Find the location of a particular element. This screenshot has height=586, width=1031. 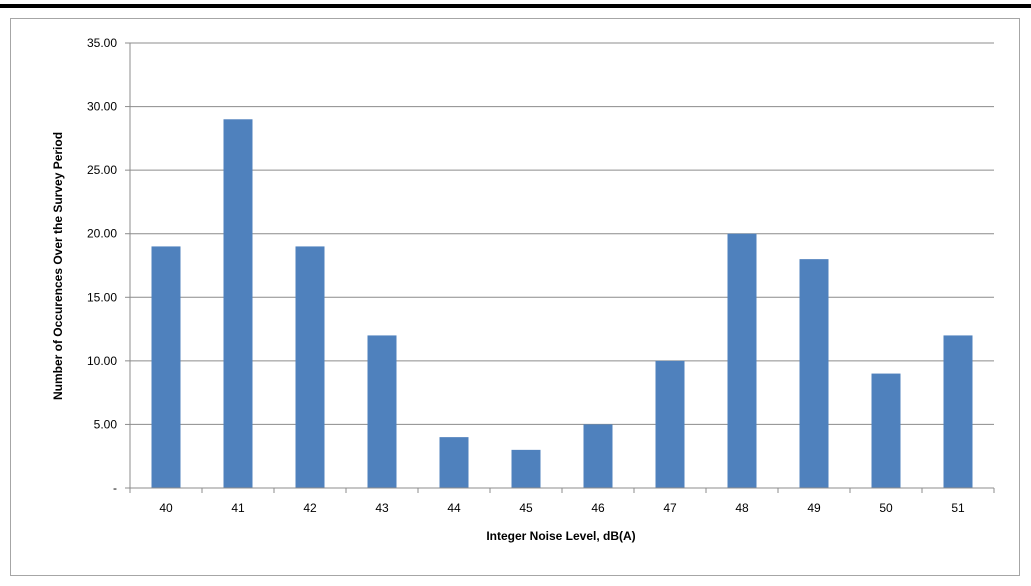

x-axis-title: Integer Noise Level, dB(A) is located at coordinates (560, 536).